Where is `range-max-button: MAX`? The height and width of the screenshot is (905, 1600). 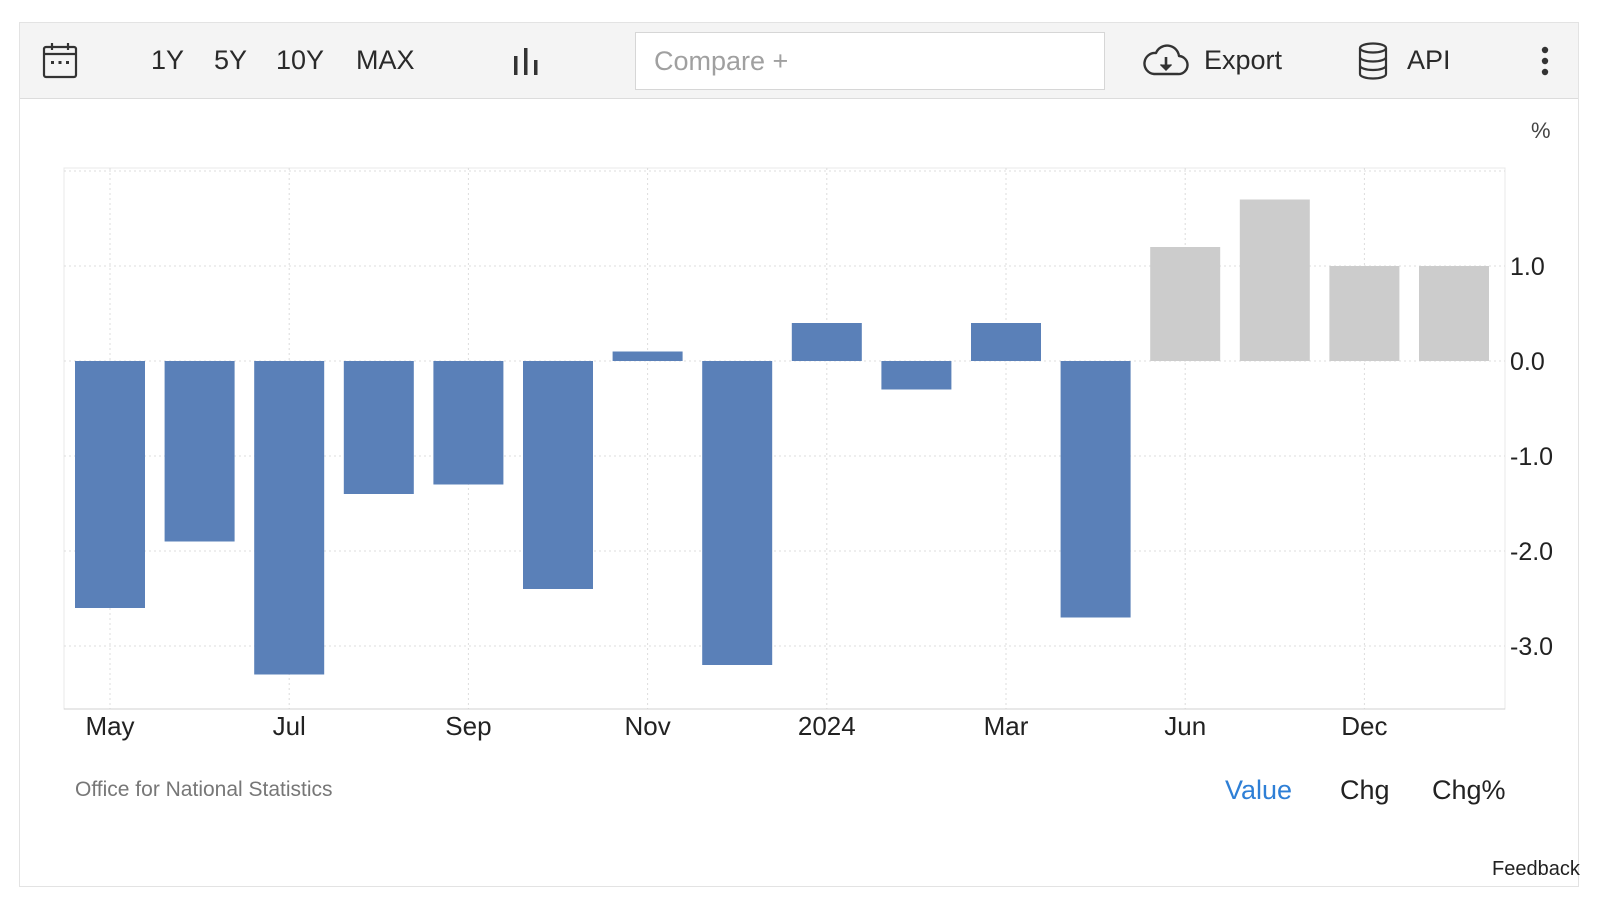 range-max-button: MAX is located at coordinates (385, 60).